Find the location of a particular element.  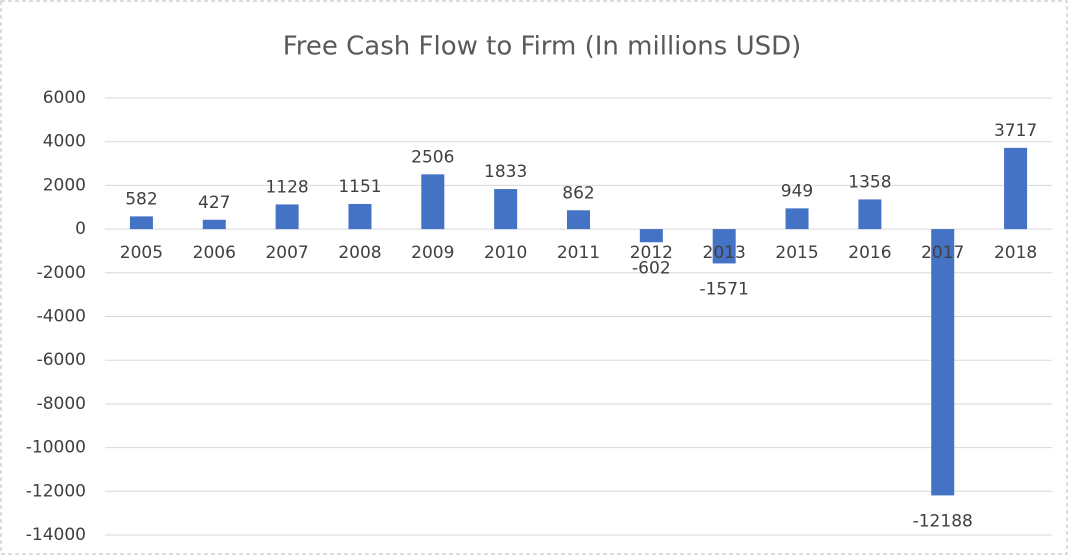

x-tick-label: 2009 is located at coordinates (432, 253).